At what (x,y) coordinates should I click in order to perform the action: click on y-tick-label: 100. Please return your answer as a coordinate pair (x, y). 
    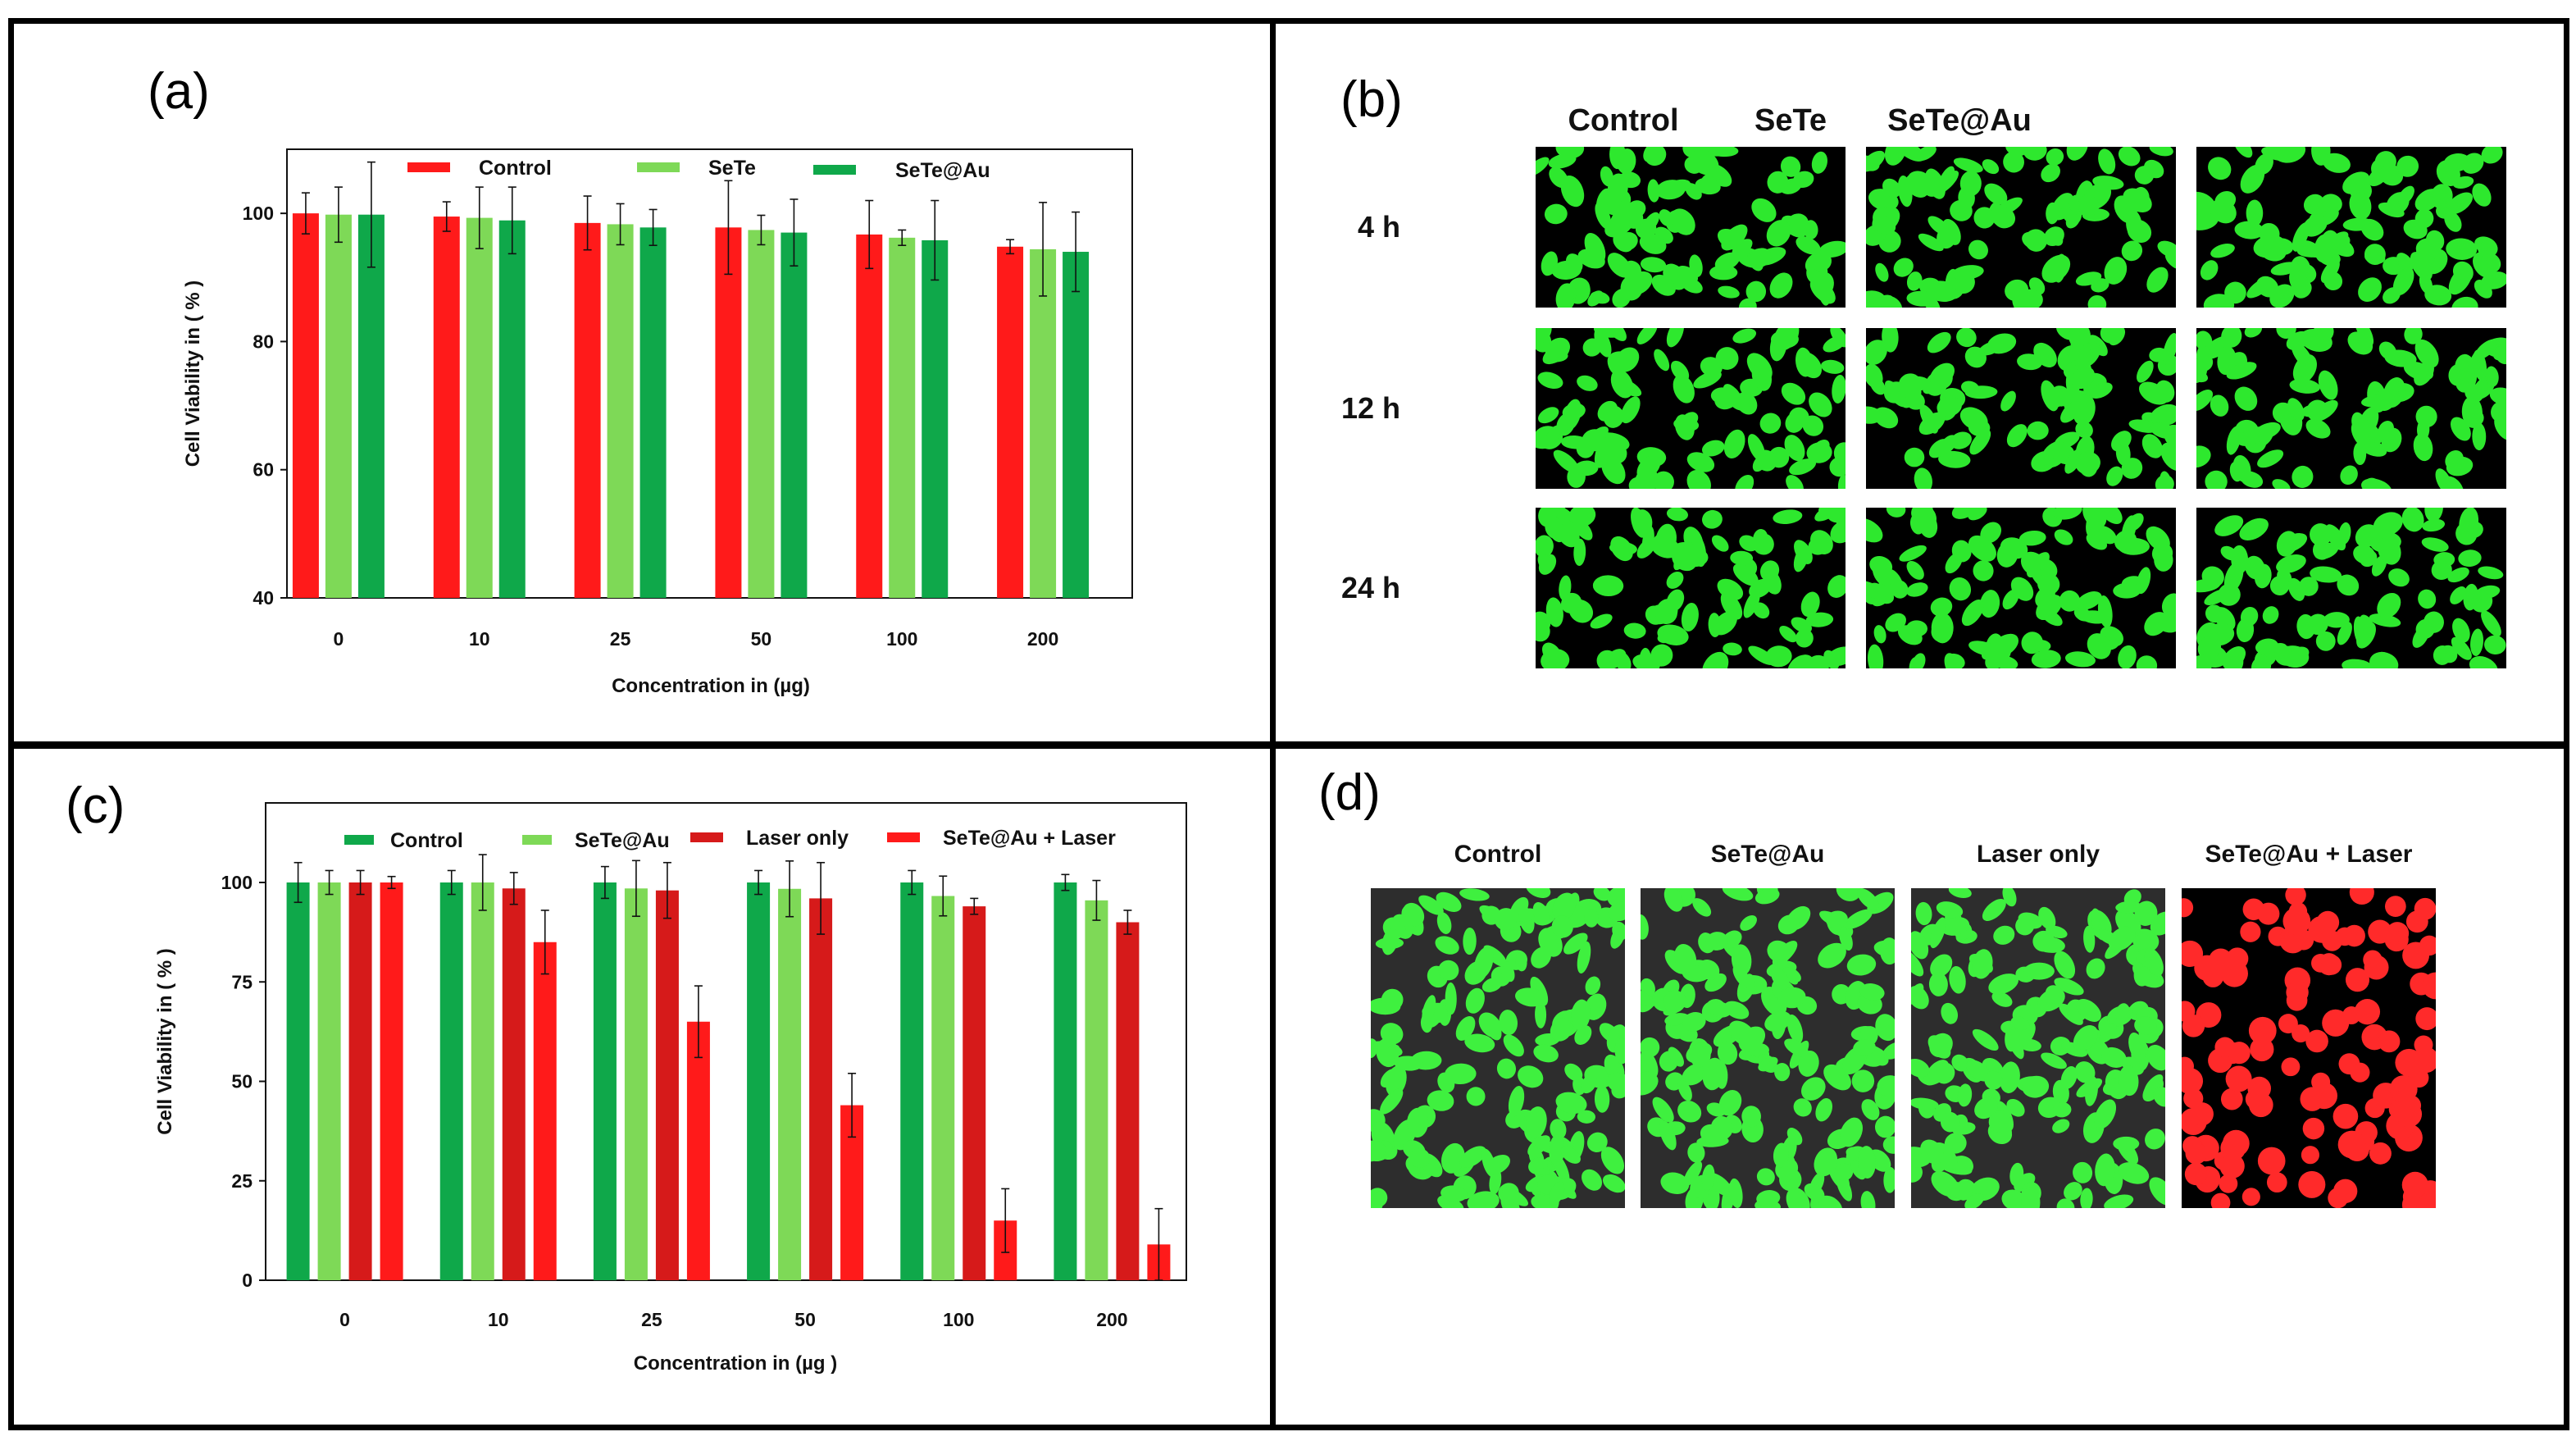
    Looking at the image, I should click on (258, 213).